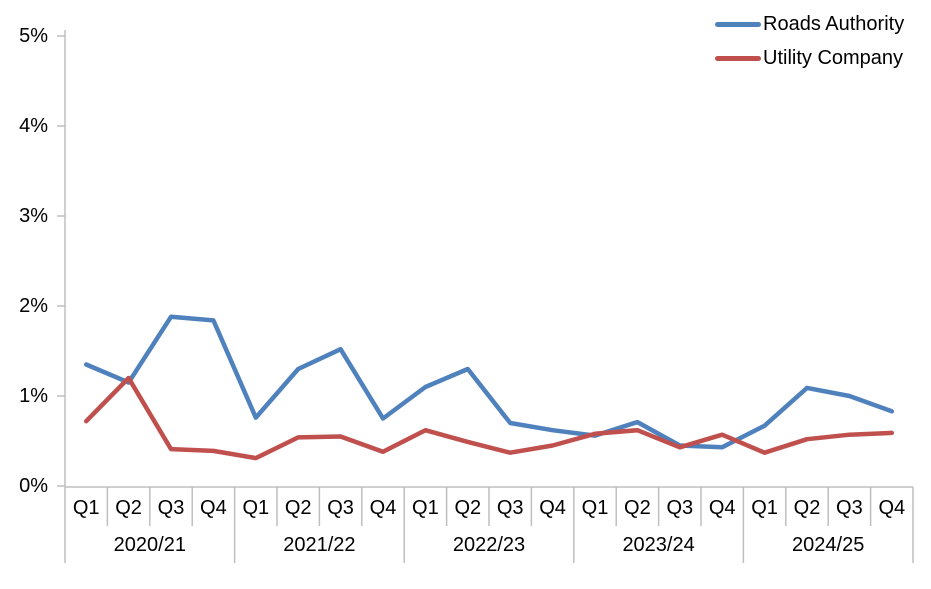  I want to click on x-axis-year-label: 2024/25, so click(828, 545).